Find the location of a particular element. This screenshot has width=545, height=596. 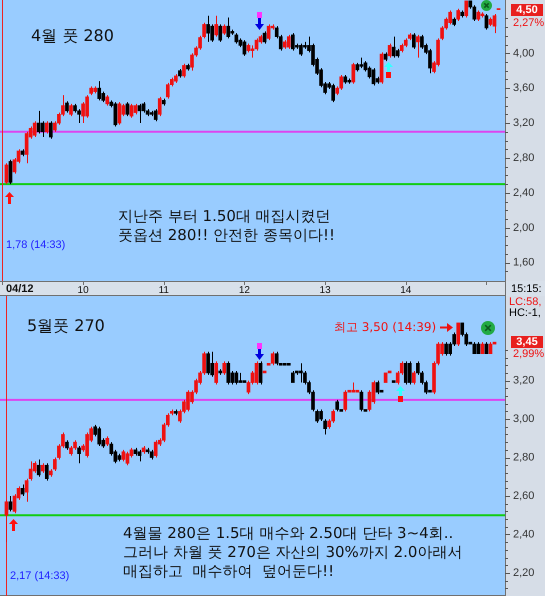

y-tick-label: 1,60 is located at coordinates (523, 262).